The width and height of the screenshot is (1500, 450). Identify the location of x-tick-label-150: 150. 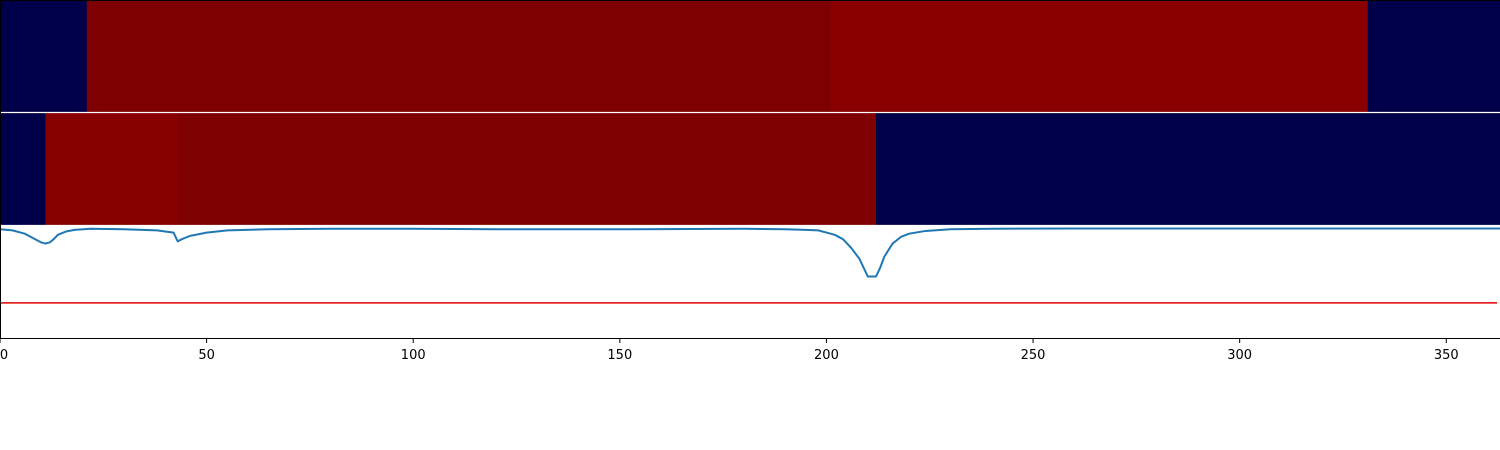
(619, 355).